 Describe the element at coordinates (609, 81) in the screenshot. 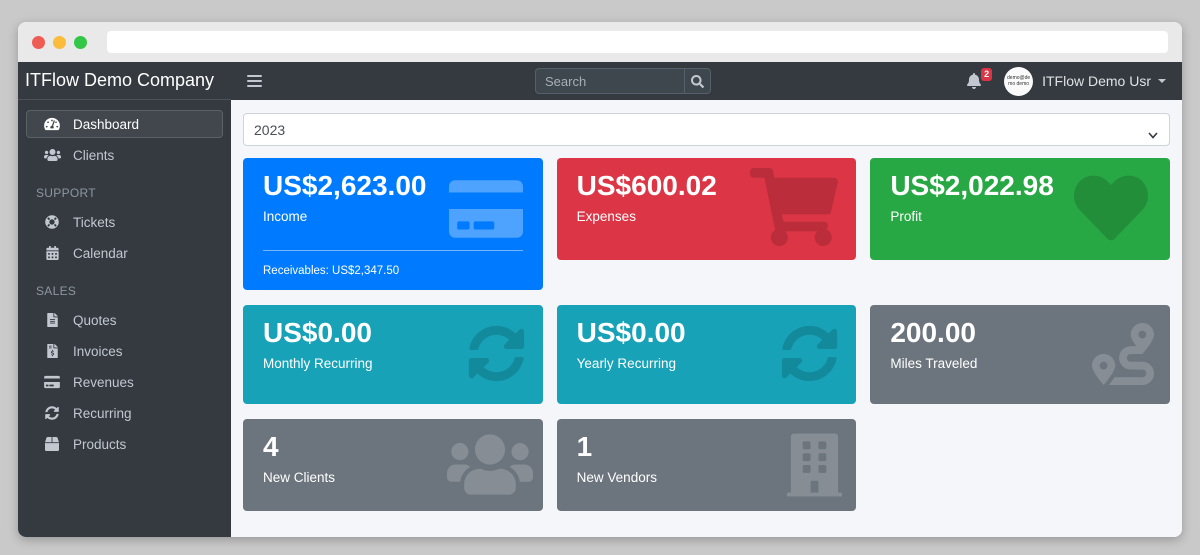

I see `search-input` at that location.